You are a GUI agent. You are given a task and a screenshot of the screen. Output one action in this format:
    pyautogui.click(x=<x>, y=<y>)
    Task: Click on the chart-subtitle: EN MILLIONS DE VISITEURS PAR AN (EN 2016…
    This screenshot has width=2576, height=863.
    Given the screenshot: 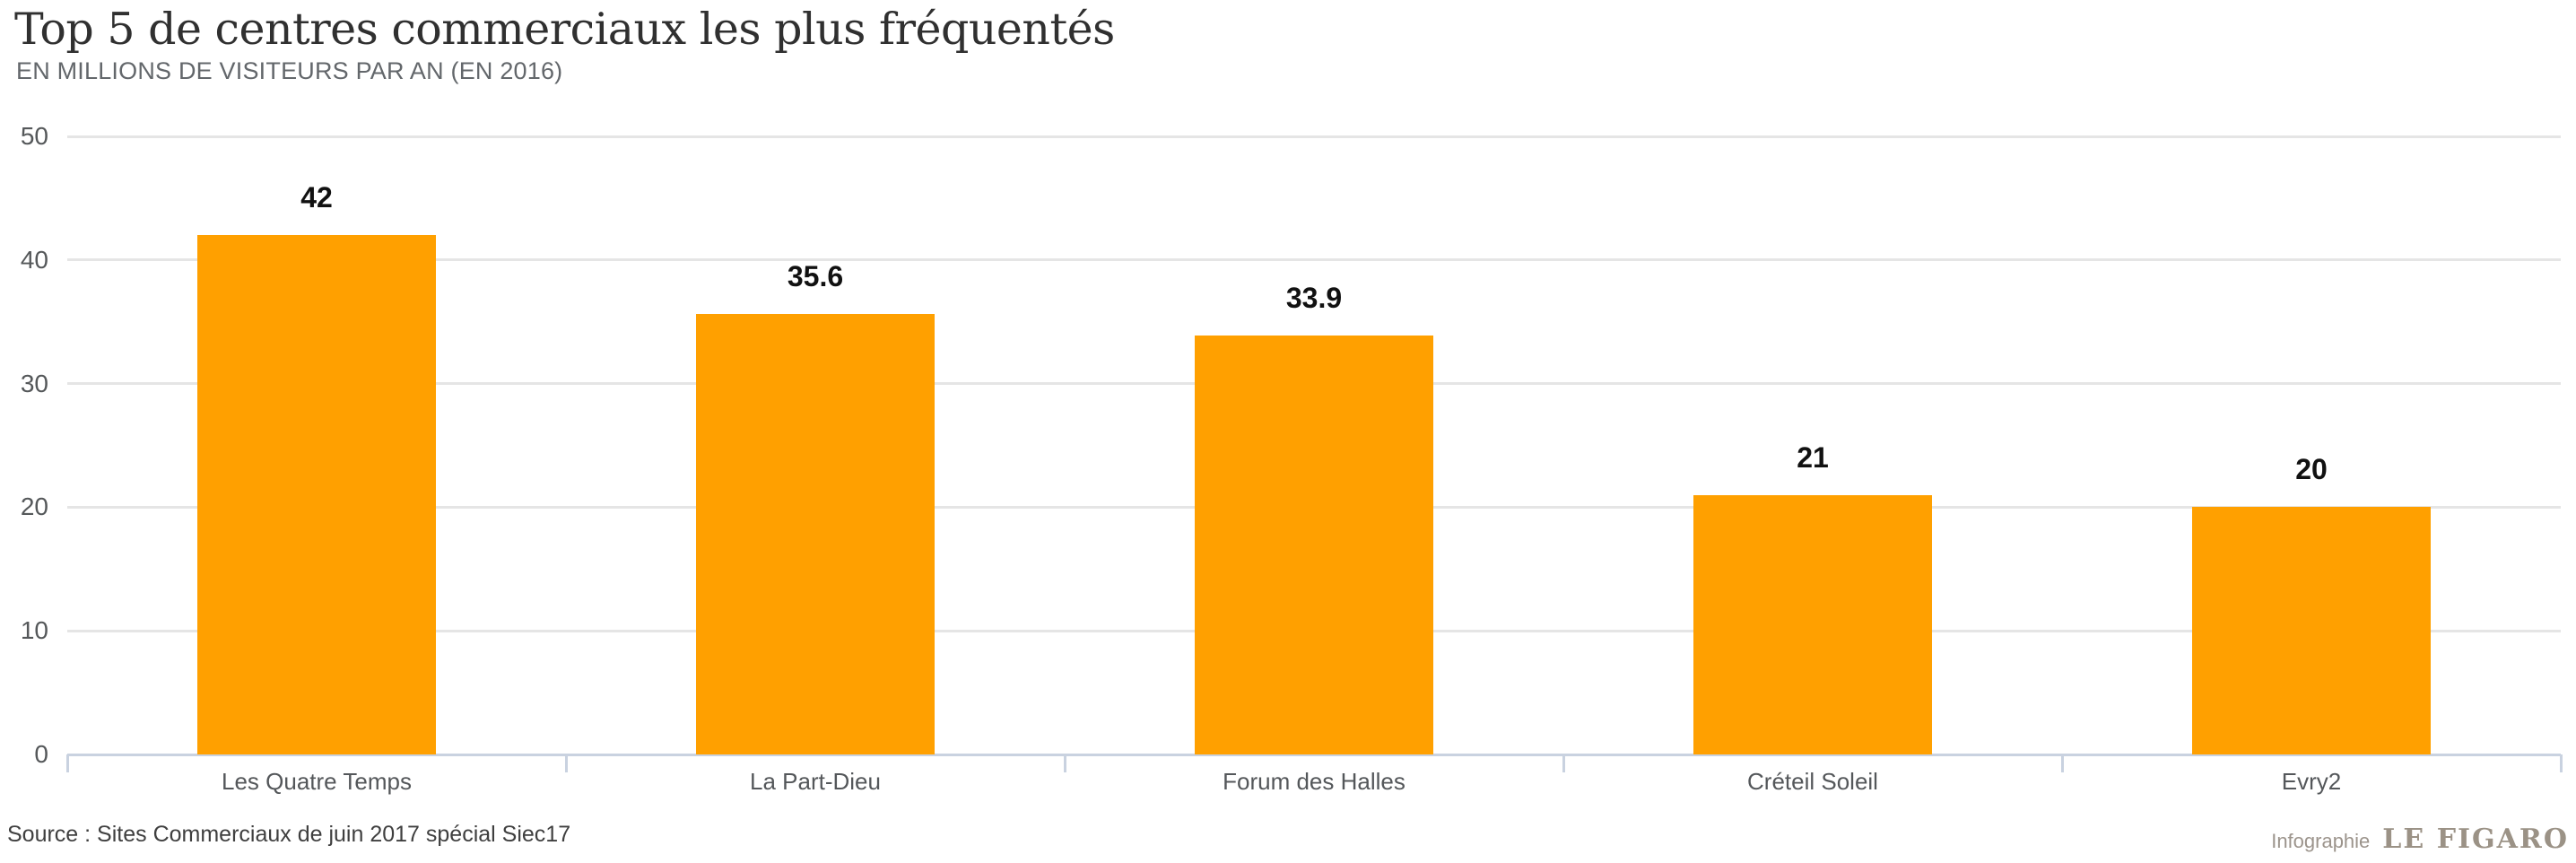 What is the action you would take?
    pyautogui.click(x=289, y=70)
    